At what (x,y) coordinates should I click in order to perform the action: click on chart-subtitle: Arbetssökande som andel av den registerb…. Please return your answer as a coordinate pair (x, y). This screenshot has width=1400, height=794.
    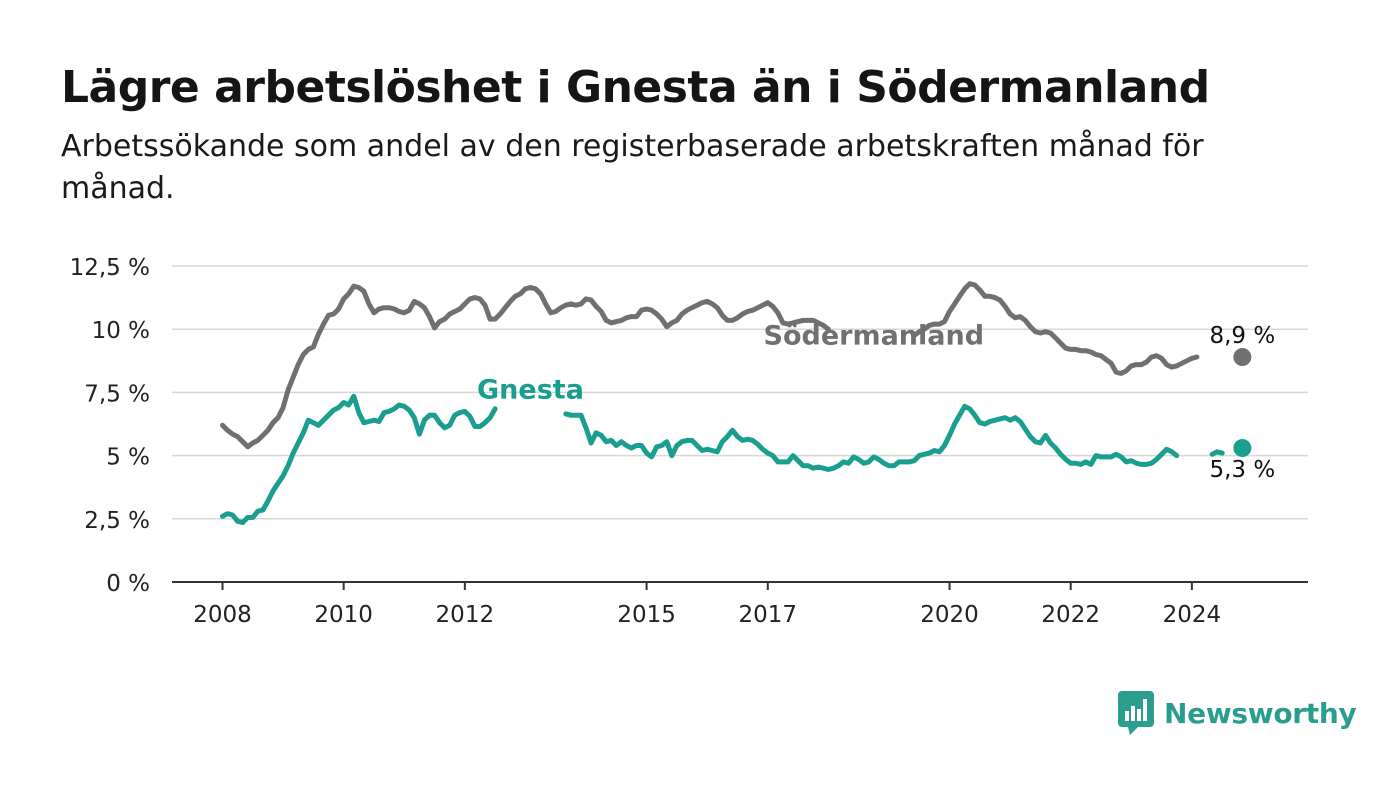
    Looking at the image, I should click on (632, 167).